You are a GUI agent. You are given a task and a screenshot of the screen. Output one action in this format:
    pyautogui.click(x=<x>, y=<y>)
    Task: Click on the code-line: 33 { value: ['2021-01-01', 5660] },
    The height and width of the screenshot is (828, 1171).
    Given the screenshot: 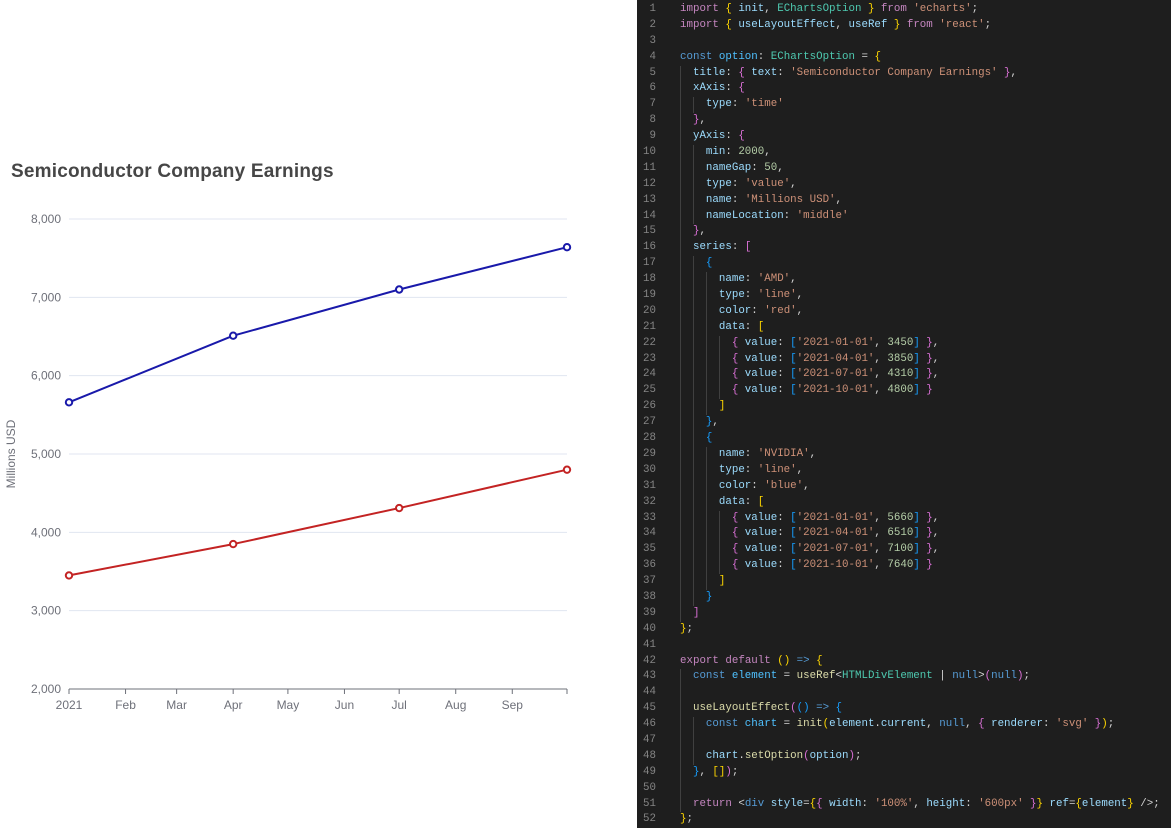 What is the action you would take?
    pyautogui.click(x=904, y=518)
    